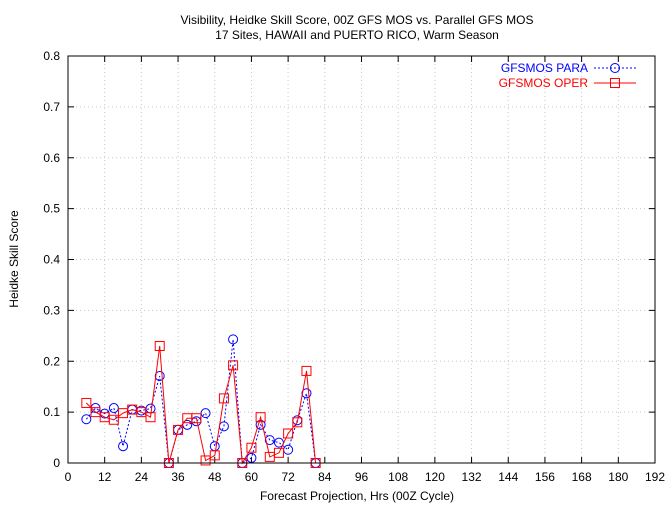  What do you see at coordinates (618, 477) in the screenshot?
I see `x-tick-label: 180` at bounding box center [618, 477].